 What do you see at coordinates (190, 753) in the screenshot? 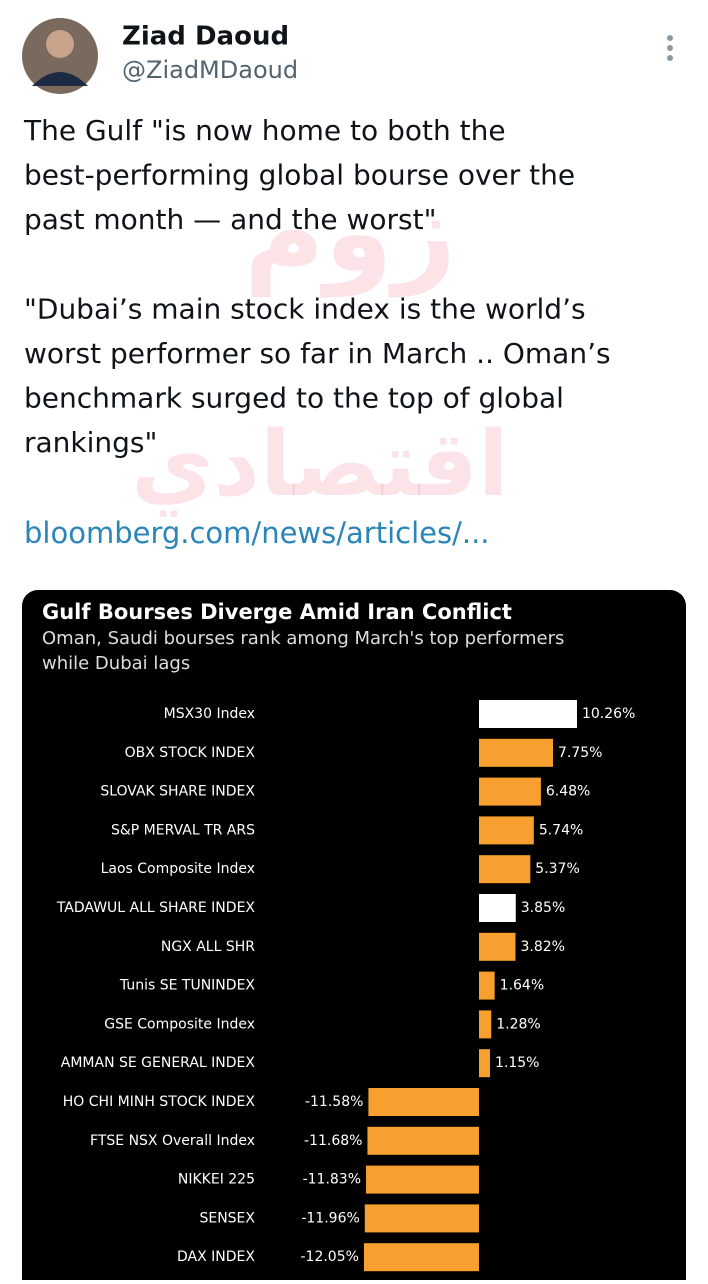
I see `category-label: OBX STOCK INDEX` at bounding box center [190, 753].